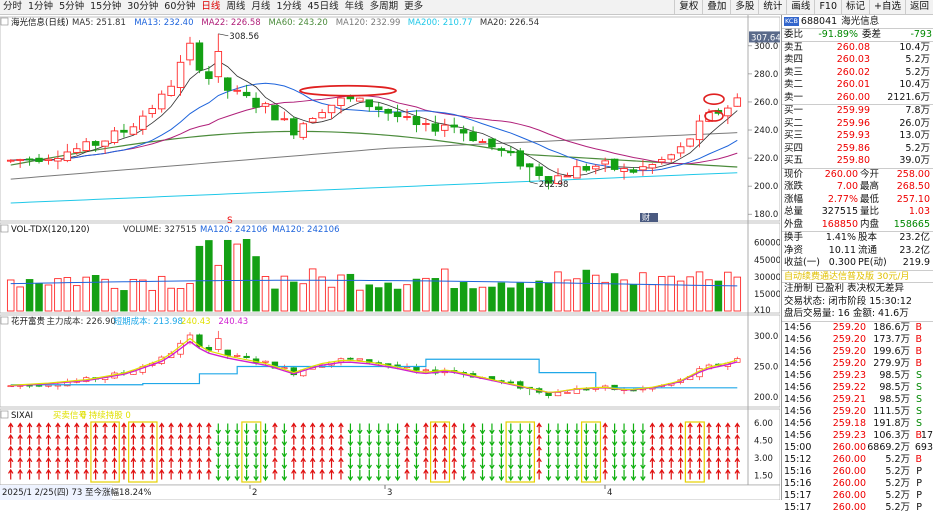  What do you see at coordinates (853, 84) in the screenshot?
I see `asks-price: 260.01` at bounding box center [853, 84].